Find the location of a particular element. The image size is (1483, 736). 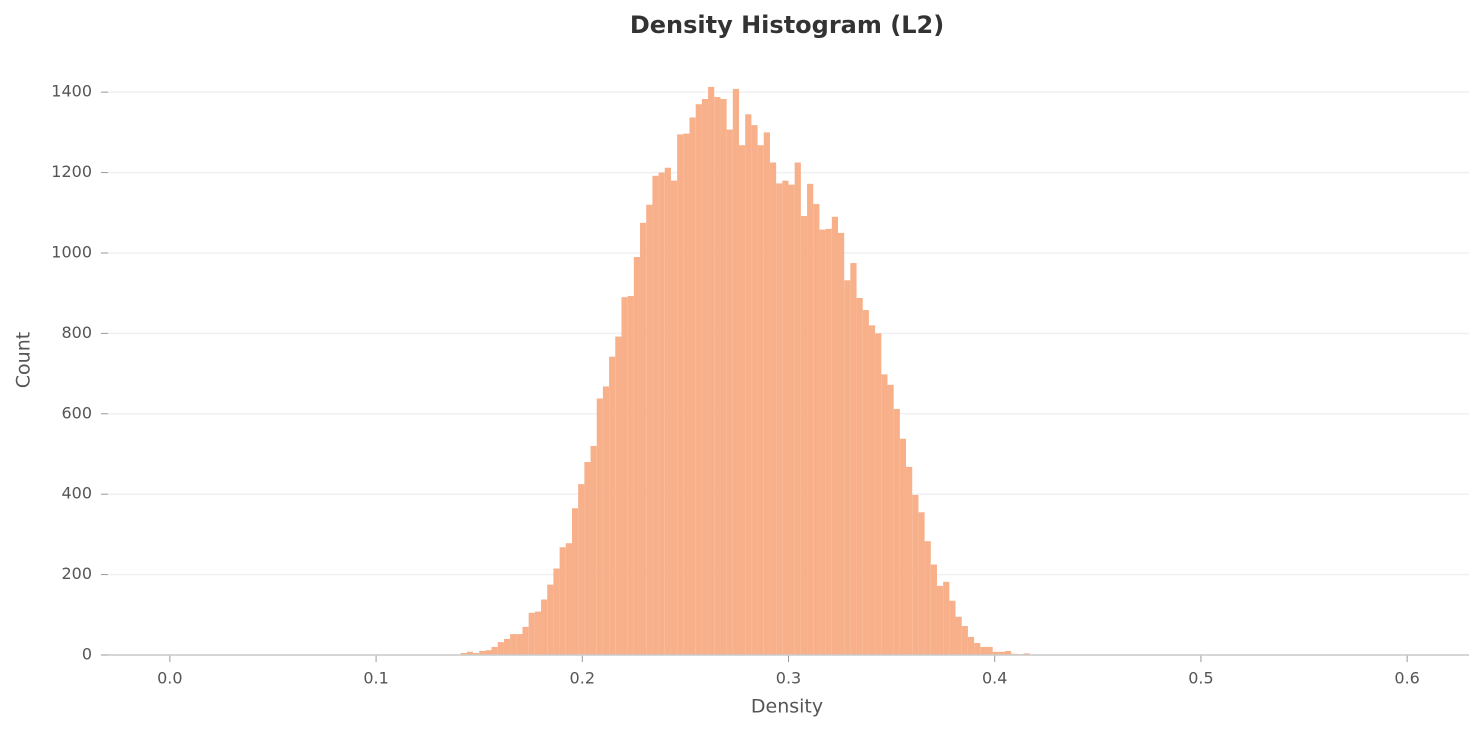

x-tick-label: 0.2 is located at coordinates (582, 678).